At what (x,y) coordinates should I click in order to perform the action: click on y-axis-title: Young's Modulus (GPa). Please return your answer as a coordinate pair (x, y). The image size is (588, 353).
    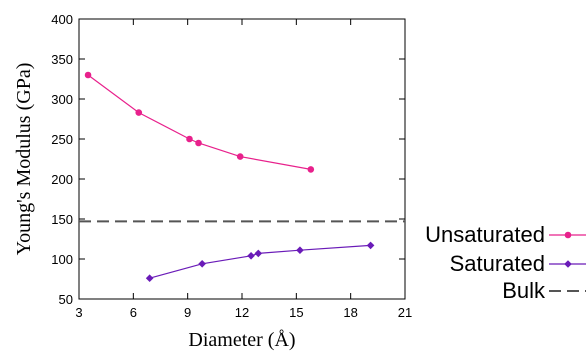
    Looking at the image, I should click on (24, 159).